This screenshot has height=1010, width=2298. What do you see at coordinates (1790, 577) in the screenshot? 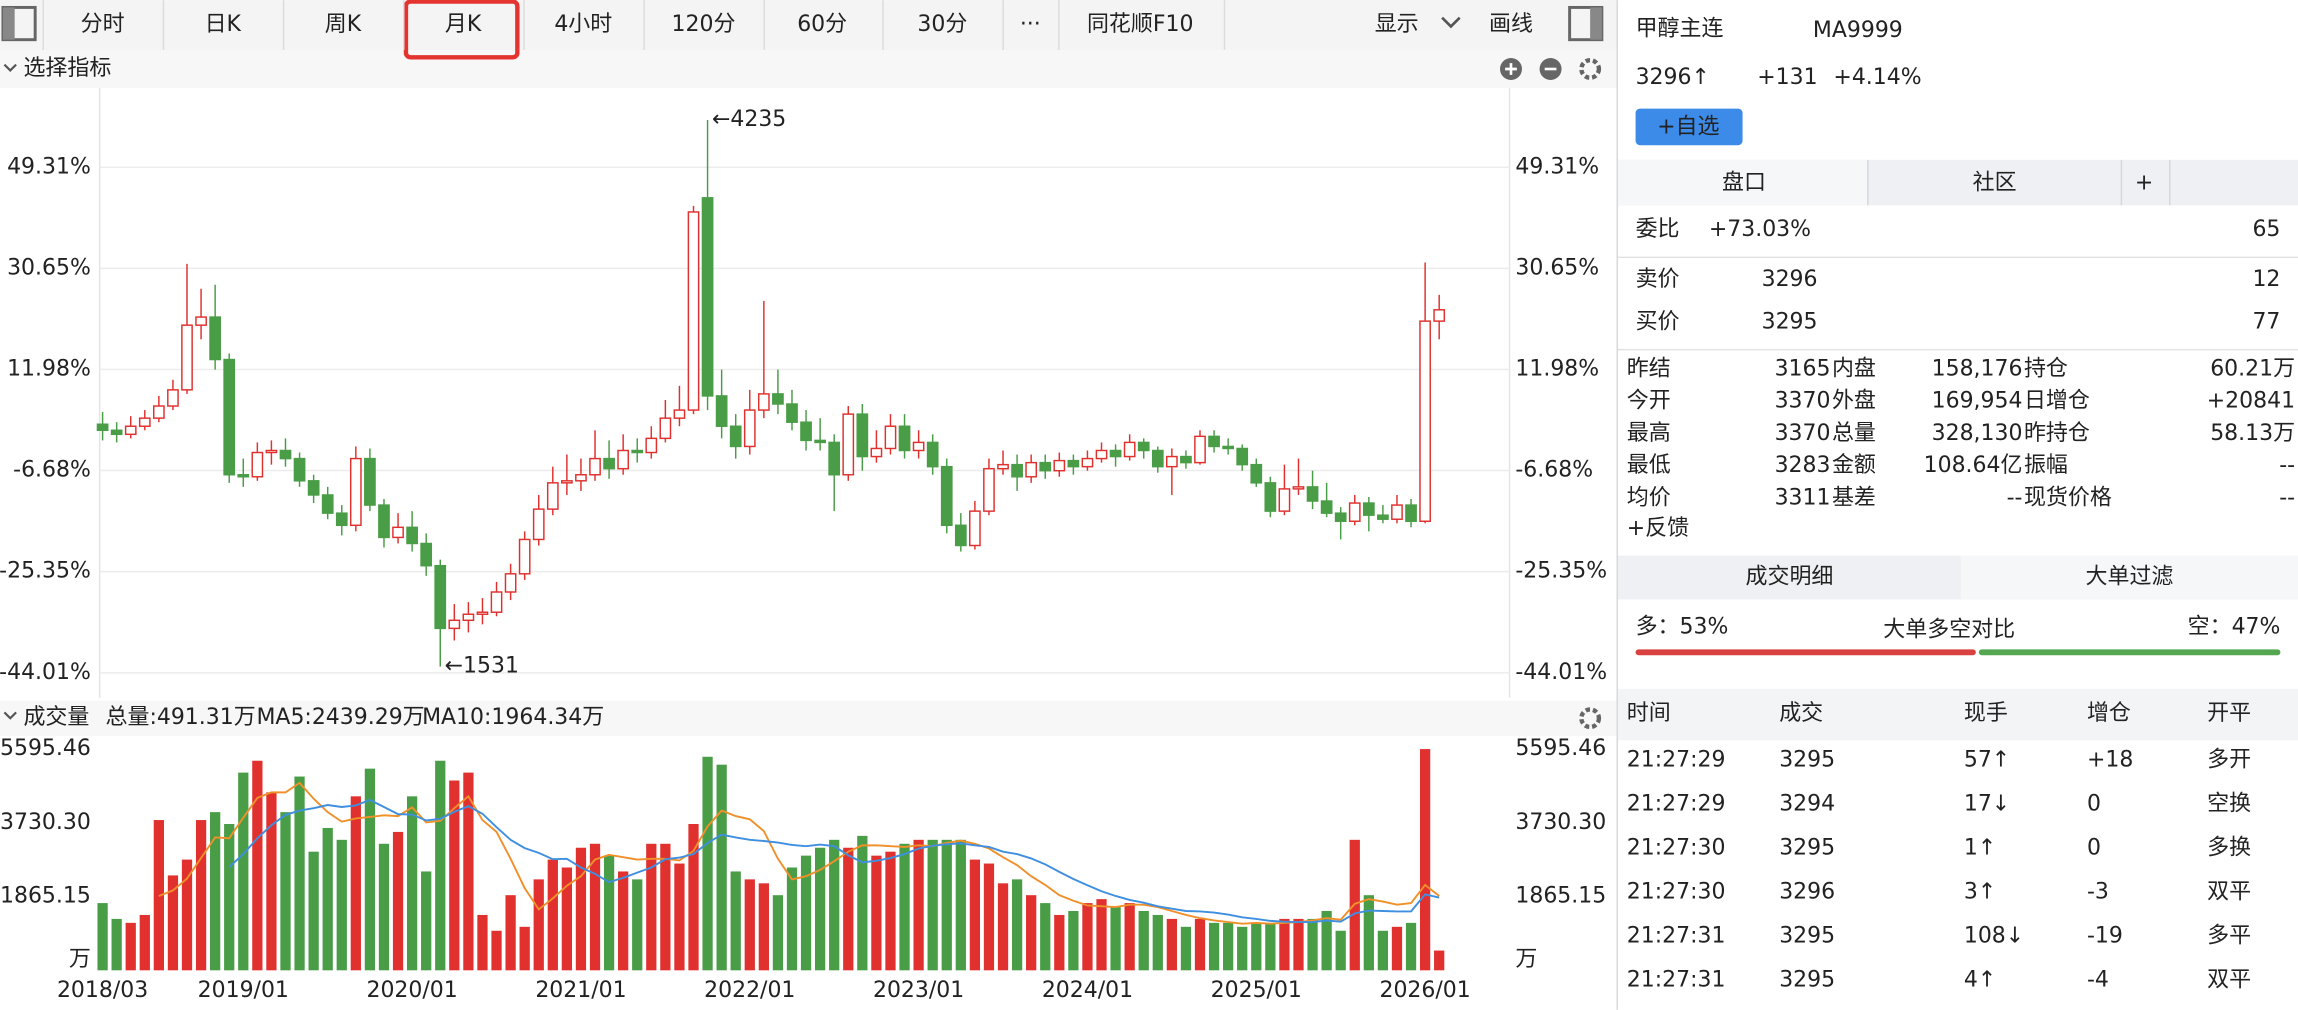
I see `trade-tab: 成交明细` at bounding box center [1790, 577].